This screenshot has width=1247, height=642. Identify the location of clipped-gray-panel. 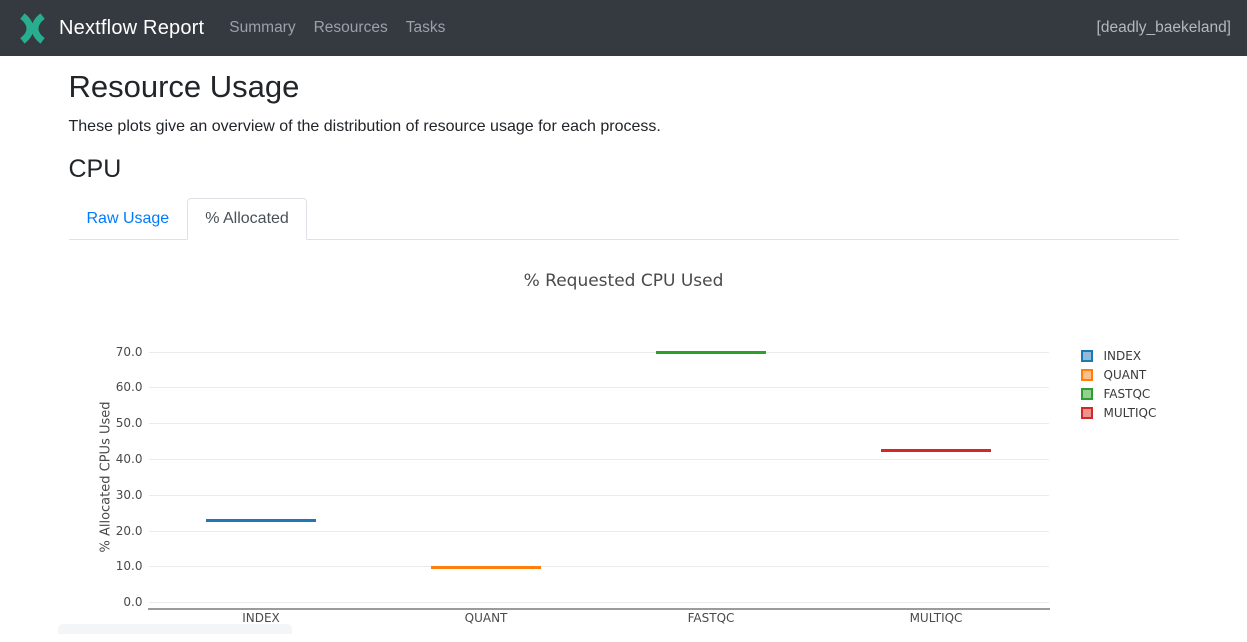
(175, 629).